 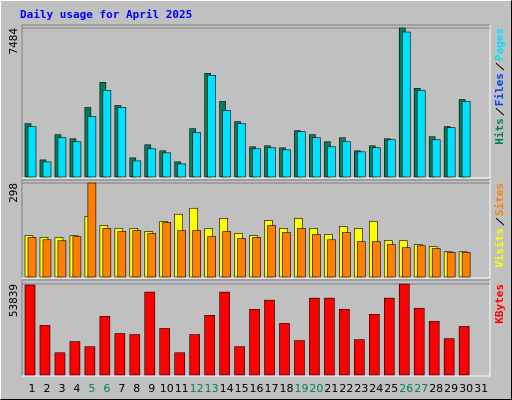 What do you see at coordinates (121, 388) in the screenshot?
I see `x-tick-label: 7` at bounding box center [121, 388].